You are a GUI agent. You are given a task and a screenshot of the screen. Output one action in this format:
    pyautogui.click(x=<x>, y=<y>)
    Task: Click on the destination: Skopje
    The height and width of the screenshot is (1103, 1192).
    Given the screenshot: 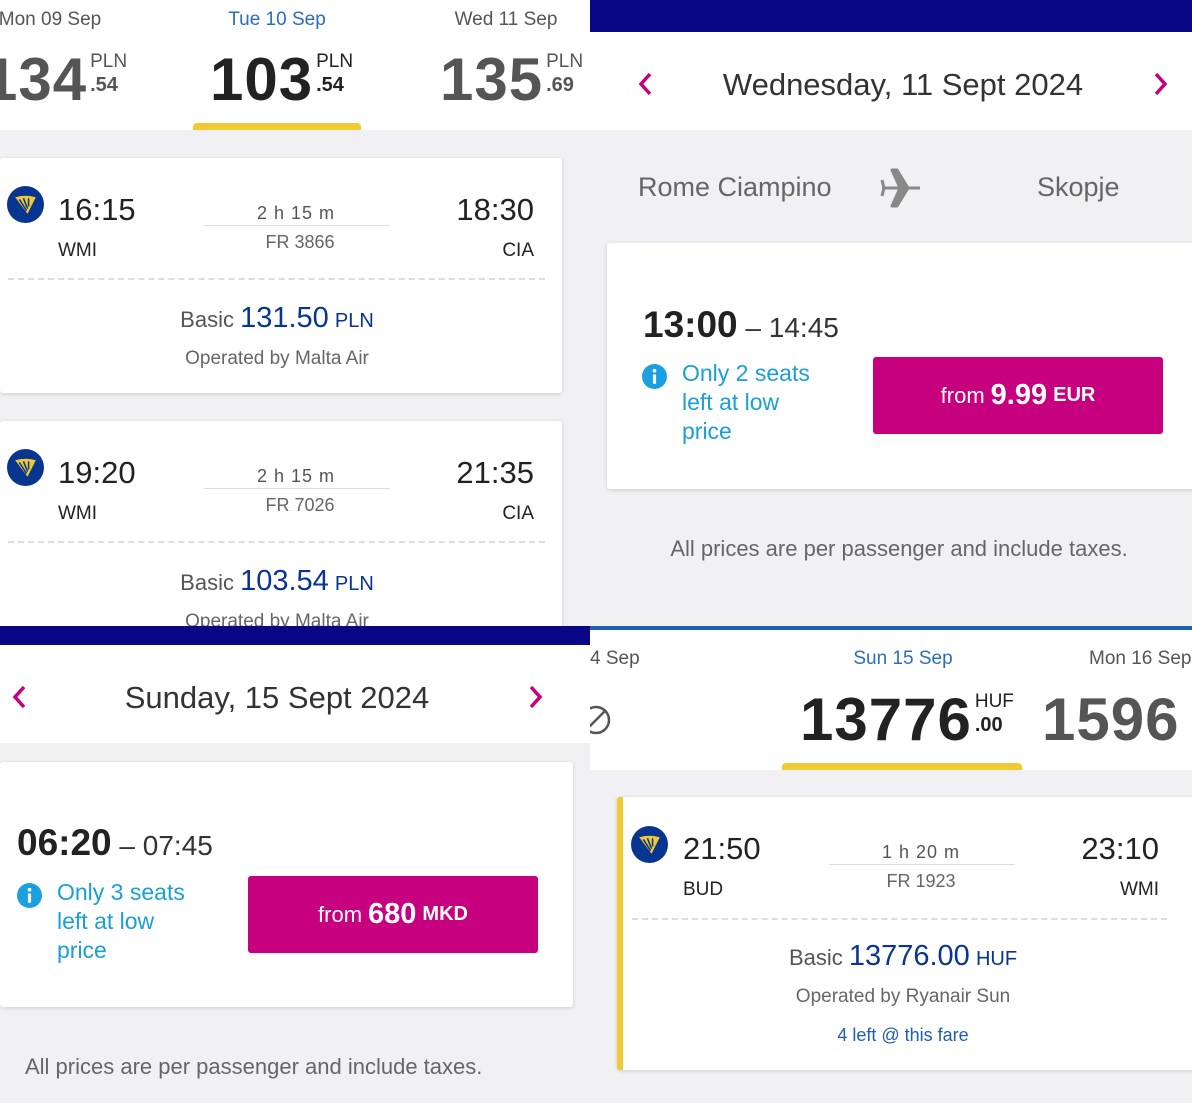 What is the action you would take?
    pyautogui.click(x=1078, y=187)
    